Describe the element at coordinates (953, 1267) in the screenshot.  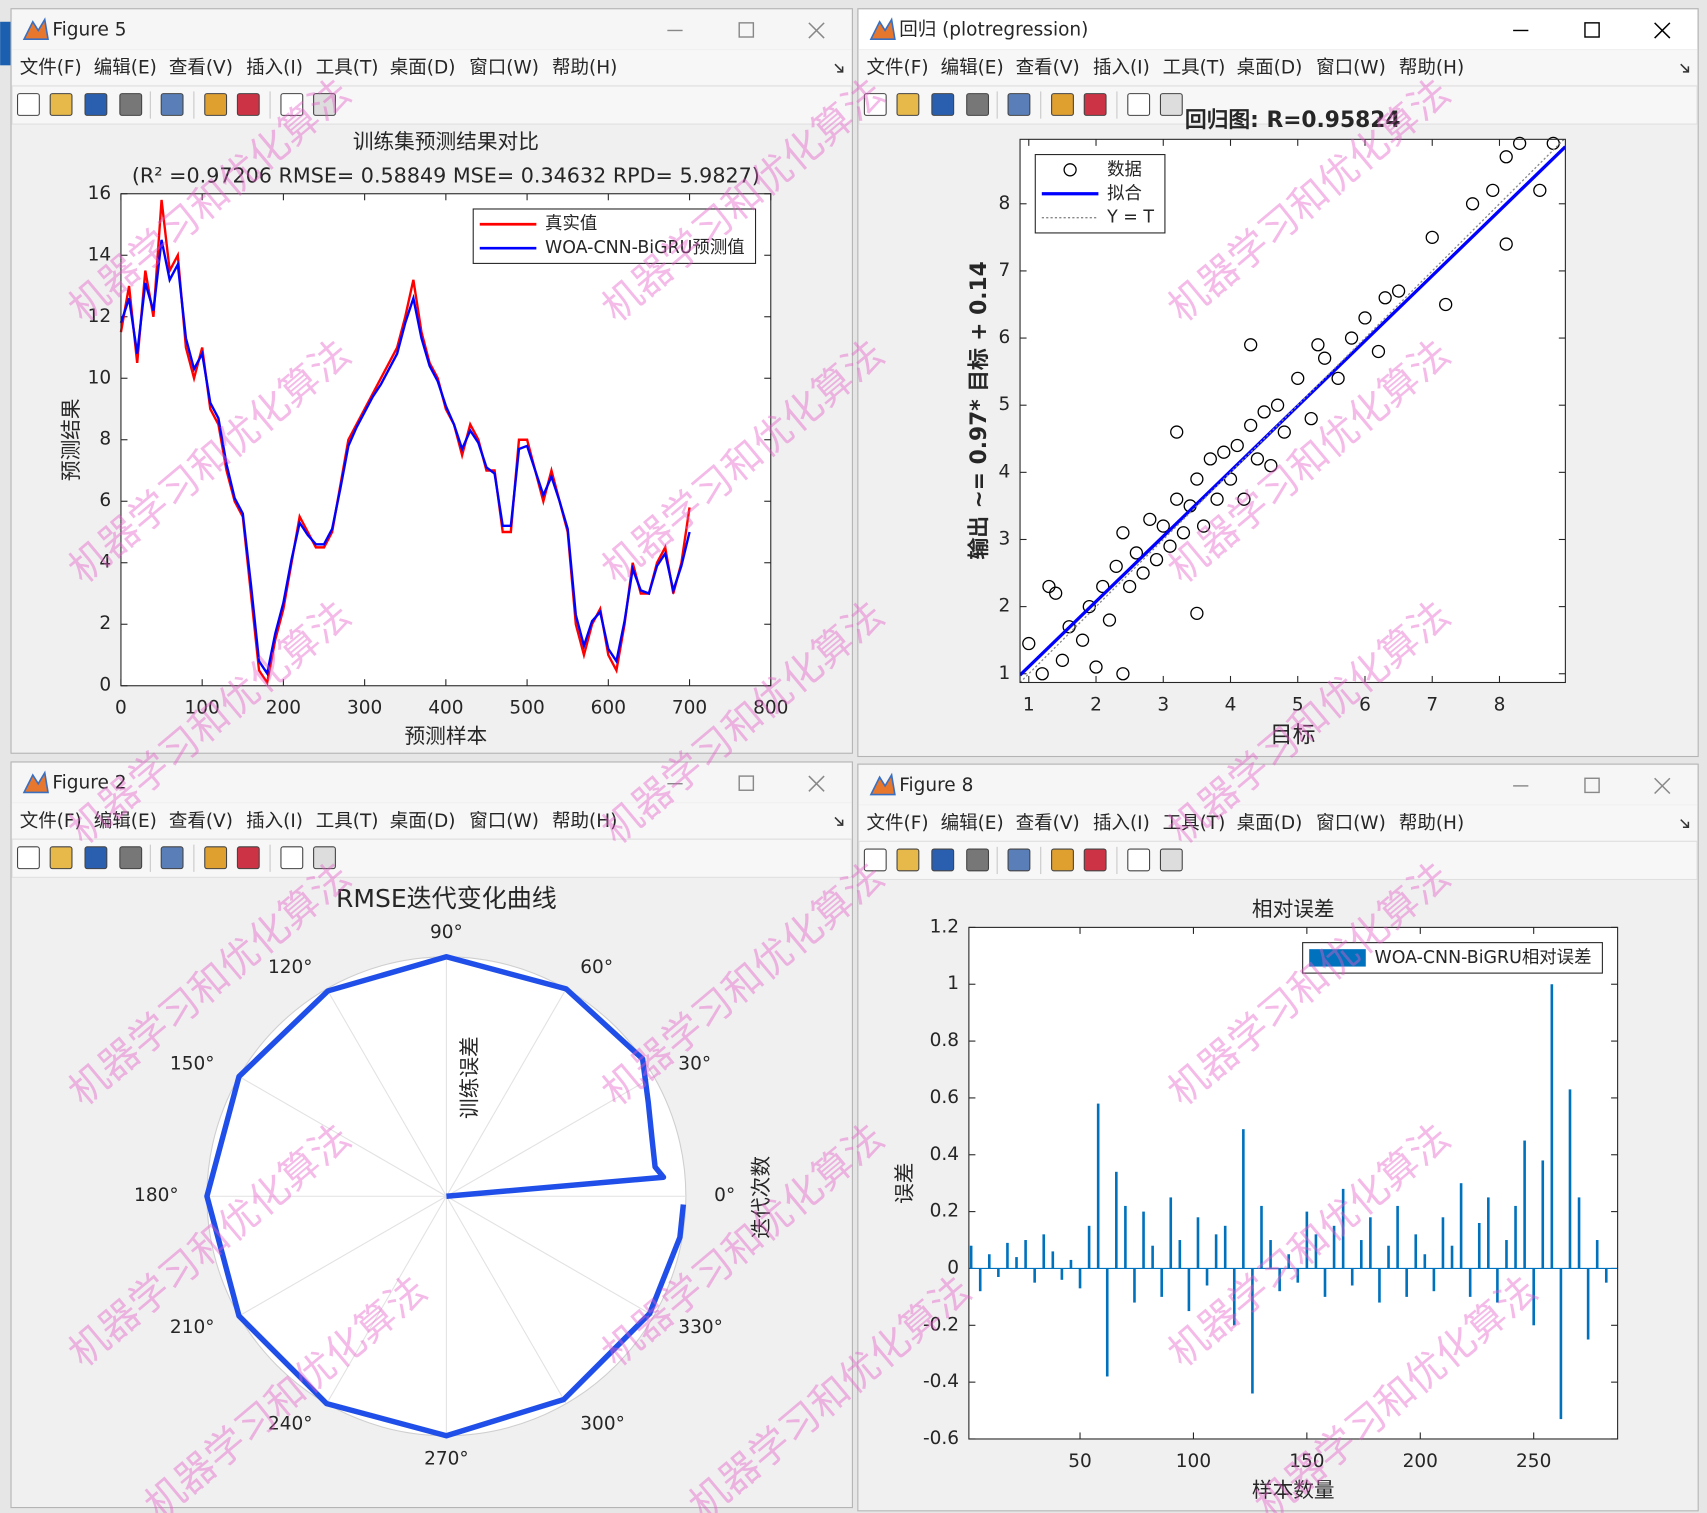
I see `y-tick-label: 0` at that location.